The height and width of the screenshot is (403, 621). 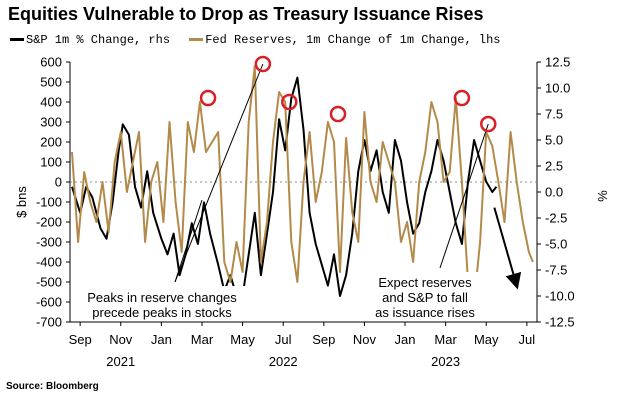 What do you see at coordinates (49, 222) in the screenshot?
I see `left-tick-label: -200` at bounding box center [49, 222].